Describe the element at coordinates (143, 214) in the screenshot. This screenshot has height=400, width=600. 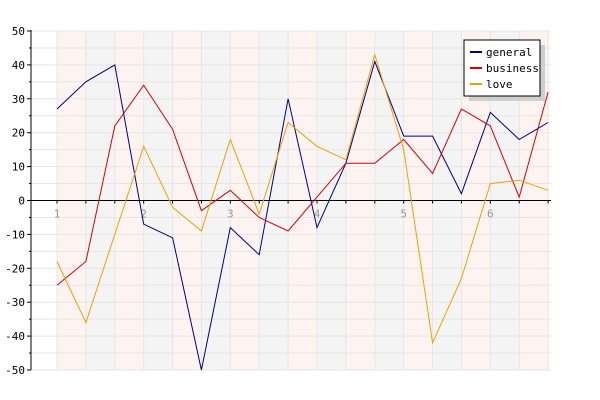
I see `x-tick-label: 2` at that location.